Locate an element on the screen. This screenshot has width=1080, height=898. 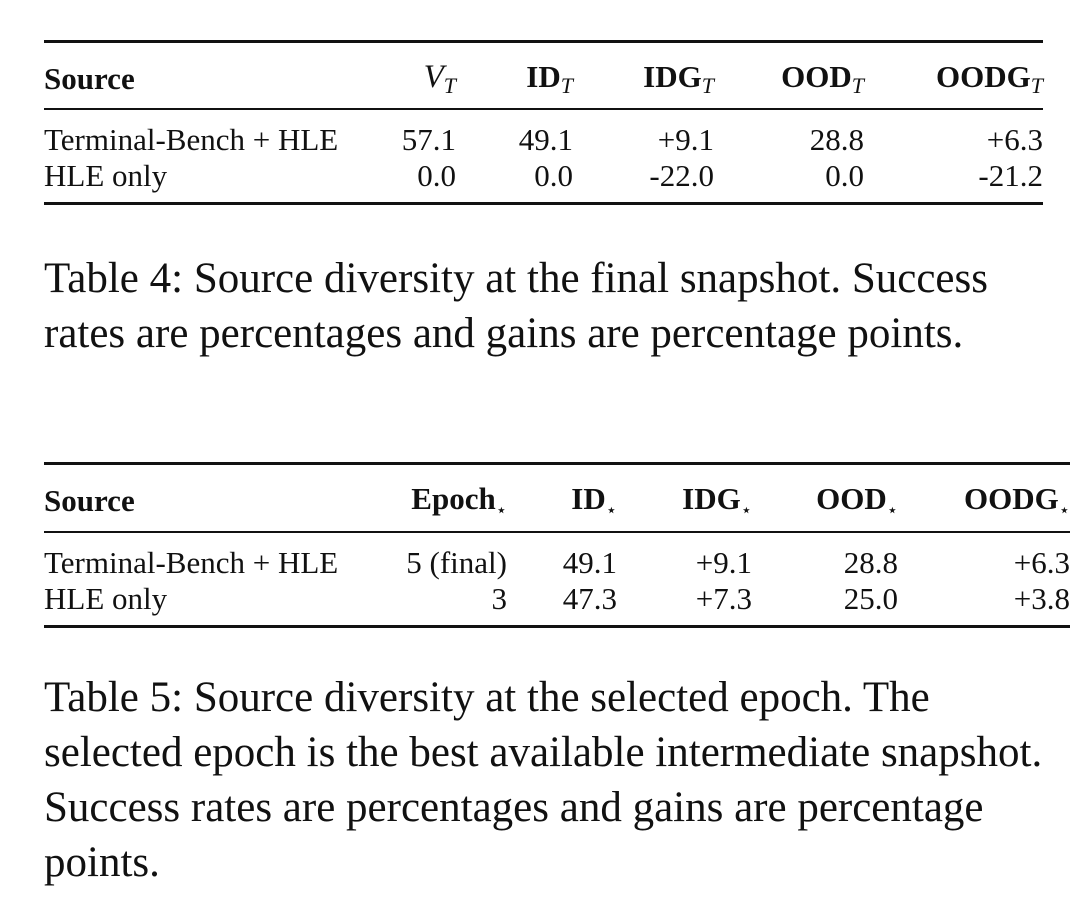
table-row: HLE only 3 47.3 +7.3 25.0 +3.8 is located at coordinates (557, 604).